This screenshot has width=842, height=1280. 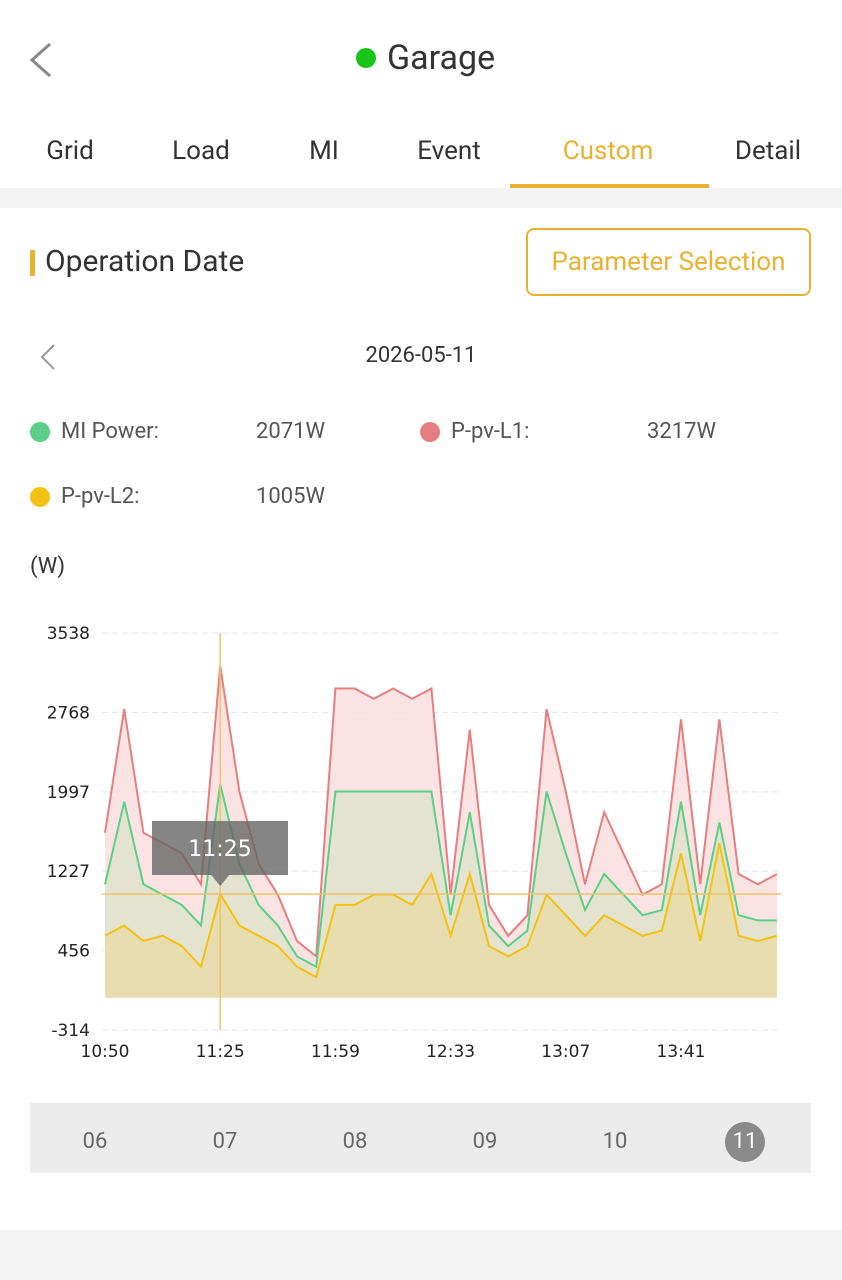 I want to click on y-axis-label: (W), so click(x=48, y=566).